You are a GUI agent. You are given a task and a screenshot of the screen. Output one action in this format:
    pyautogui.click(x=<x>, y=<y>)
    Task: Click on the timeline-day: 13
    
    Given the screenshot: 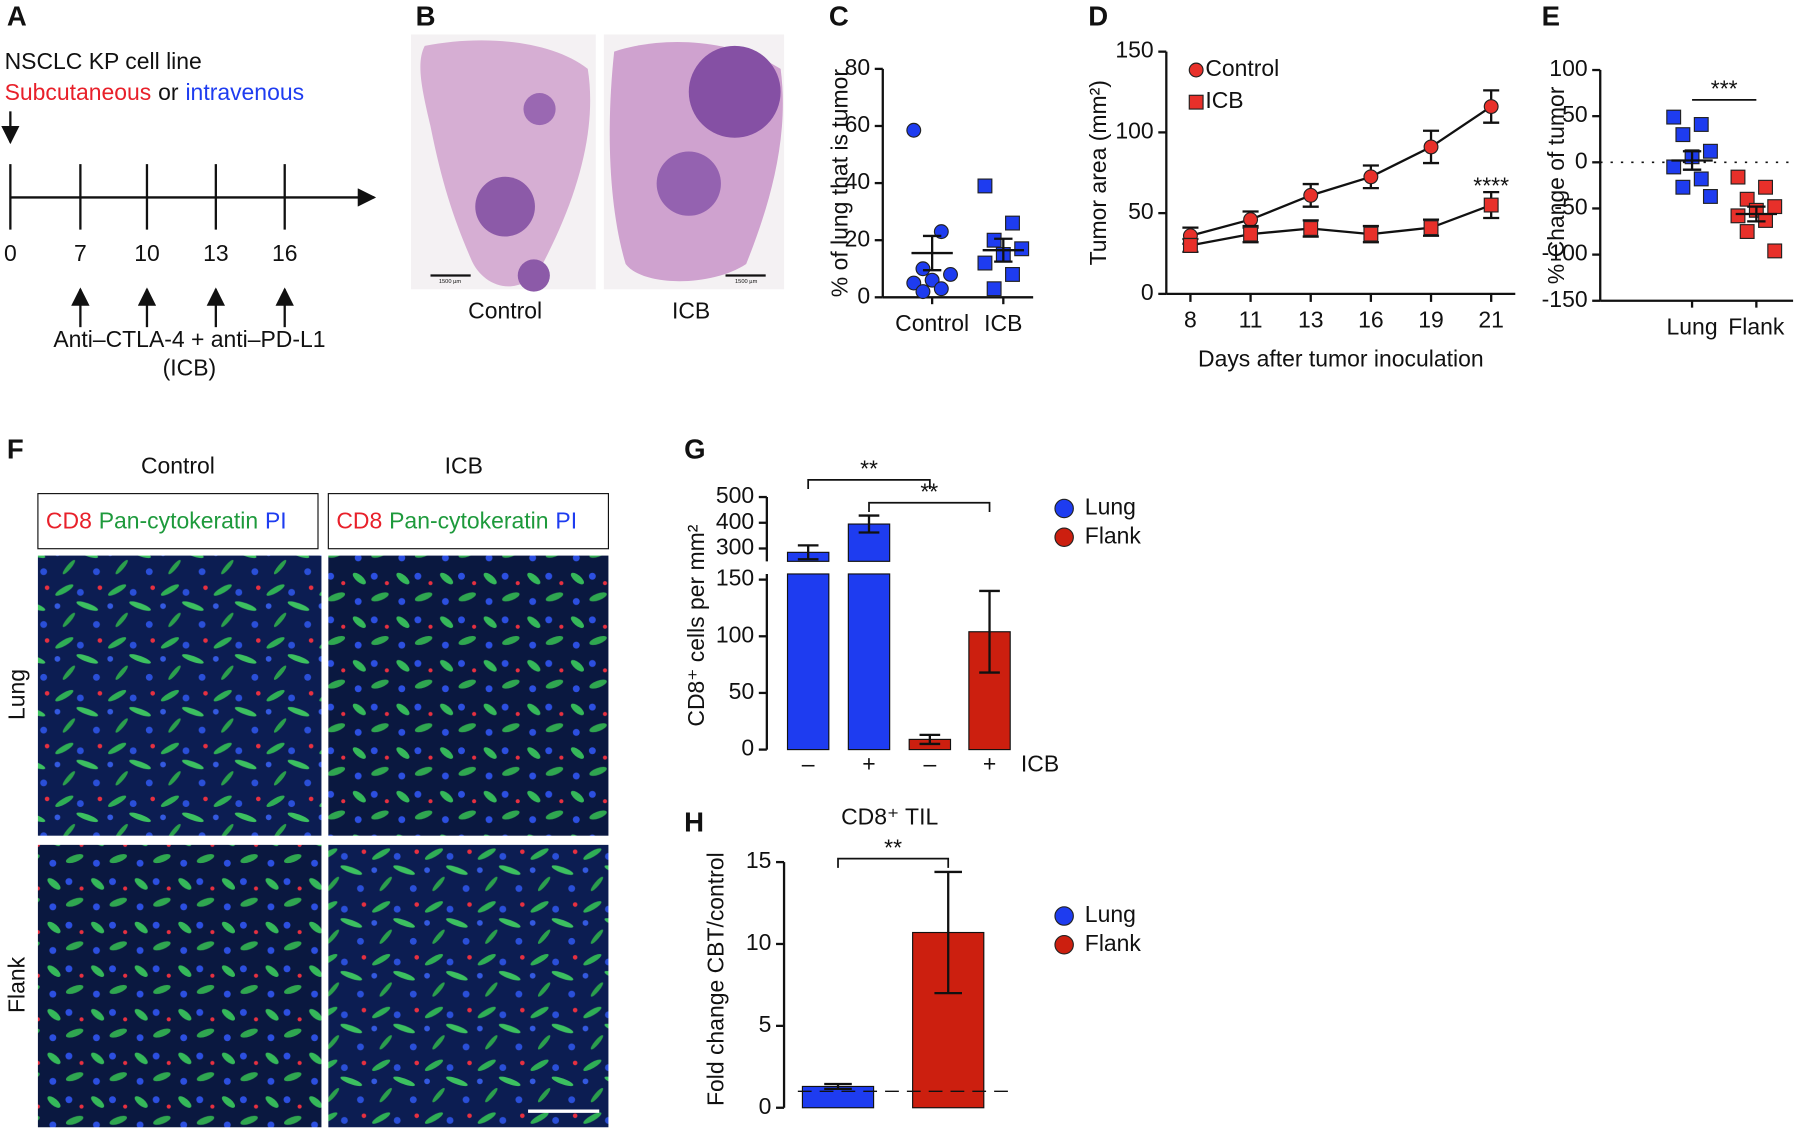 What is the action you would take?
    pyautogui.click(x=216, y=253)
    